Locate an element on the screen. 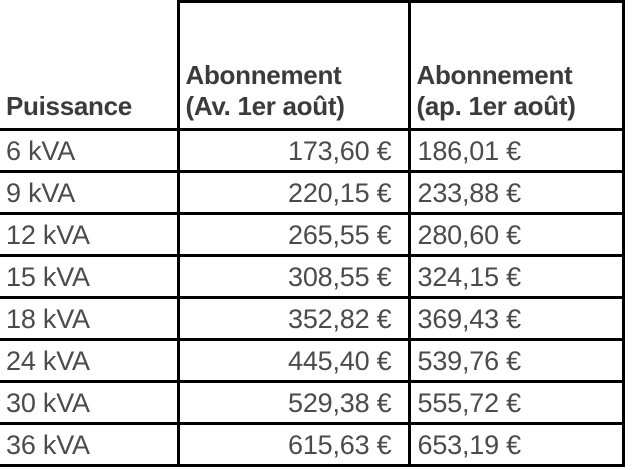 The height and width of the screenshot is (470, 640). cell-abonnement-apres: 233,88 € is located at coordinates (516, 193).